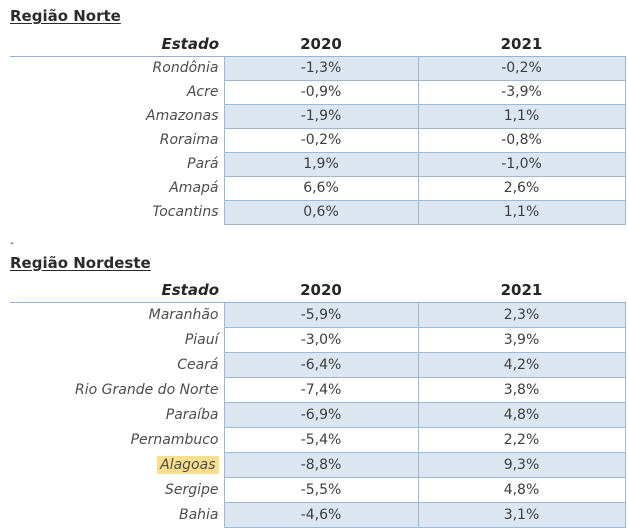 This screenshot has width=628, height=528. I want to click on value-cell-2021: 4,2%, so click(521, 365).